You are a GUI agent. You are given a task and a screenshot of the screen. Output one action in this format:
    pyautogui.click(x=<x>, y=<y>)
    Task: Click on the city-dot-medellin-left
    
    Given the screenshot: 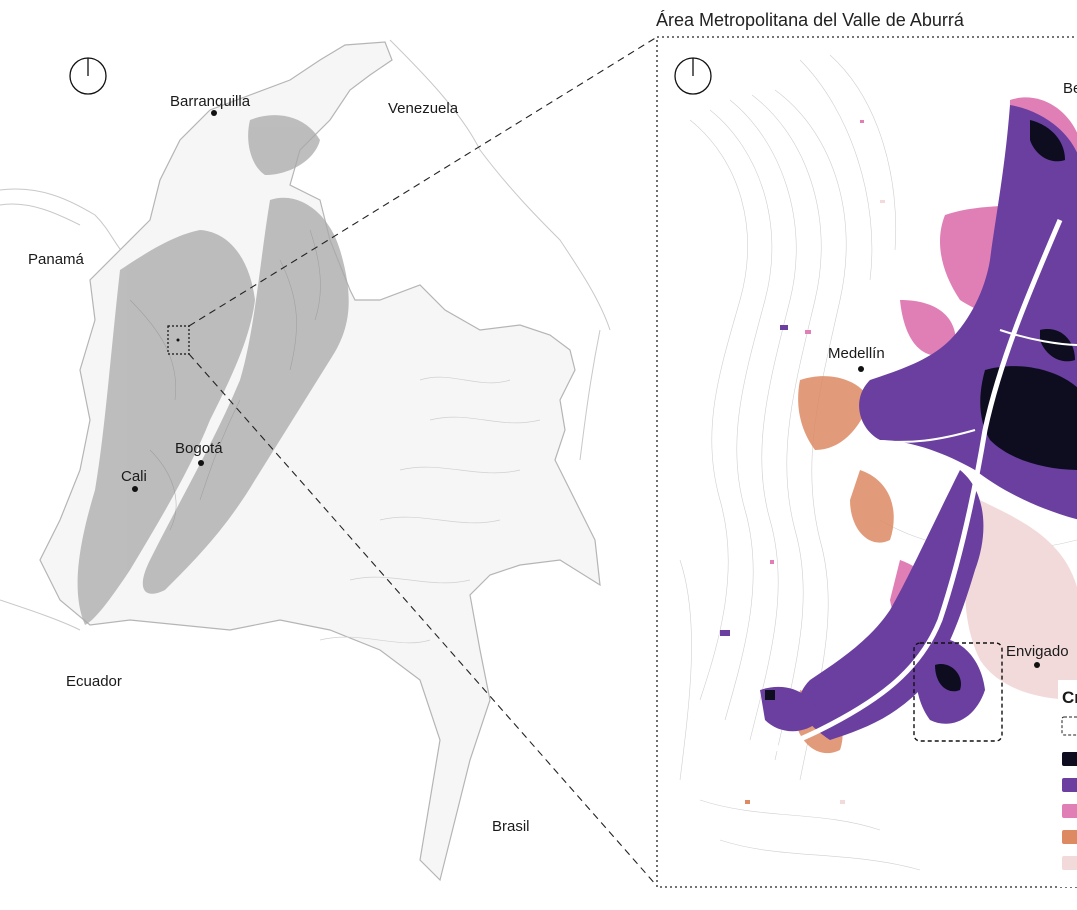 What is the action you would take?
    pyautogui.click(x=178, y=340)
    